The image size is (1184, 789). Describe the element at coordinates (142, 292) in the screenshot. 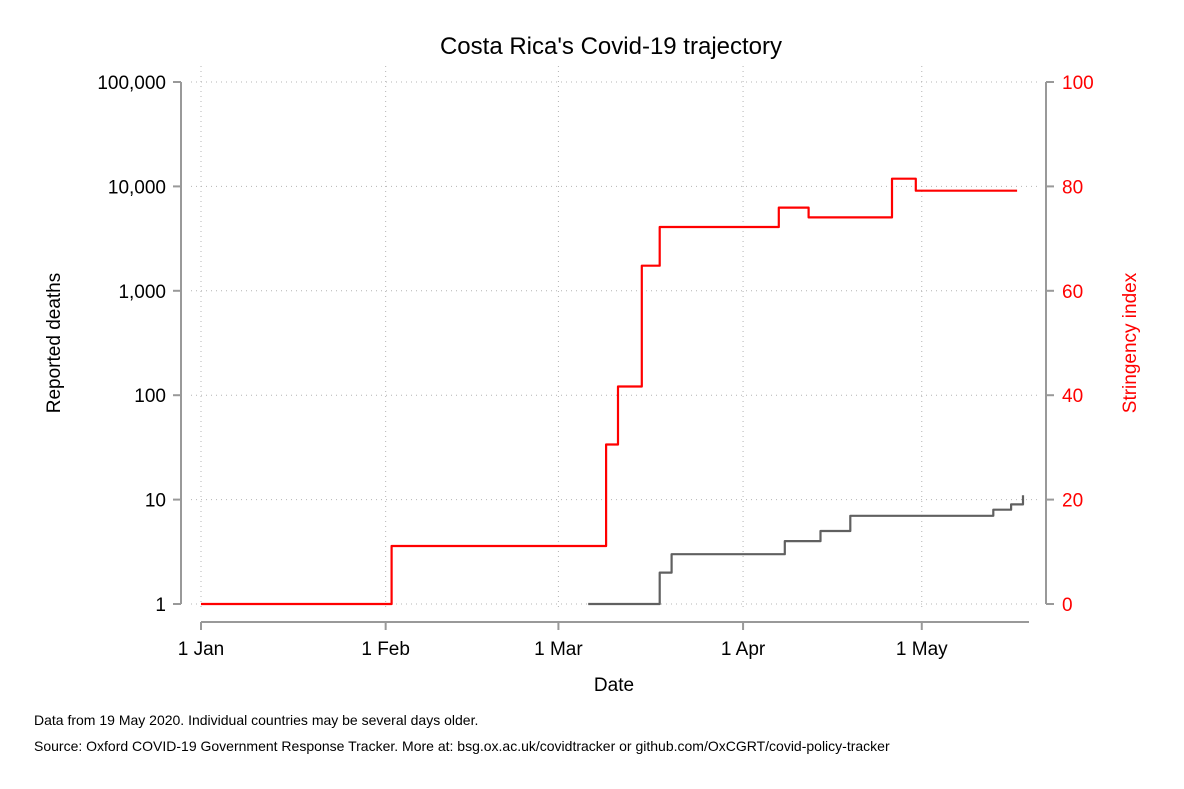

I see `y-left-tick-label: 1,000` at that location.